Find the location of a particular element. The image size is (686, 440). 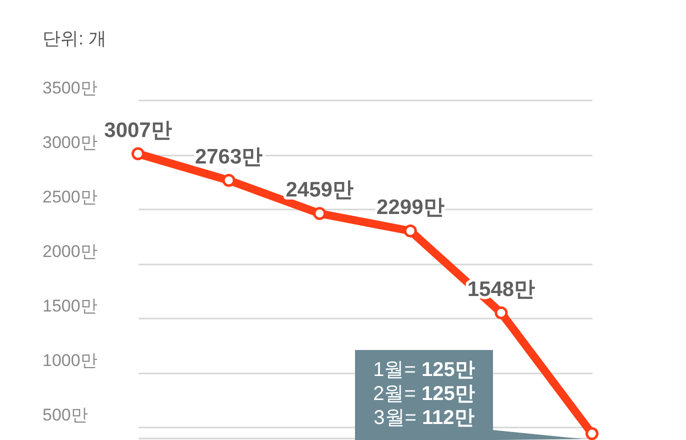

data-label: 2299만 is located at coordinates (410, 207).